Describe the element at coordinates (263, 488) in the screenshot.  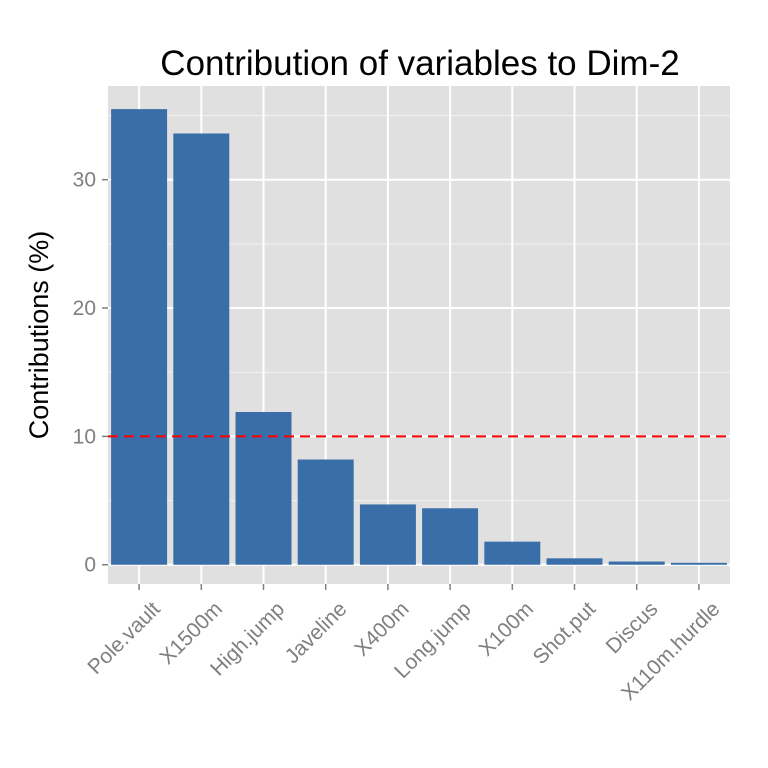
I see `bar-high-jump` at that location.